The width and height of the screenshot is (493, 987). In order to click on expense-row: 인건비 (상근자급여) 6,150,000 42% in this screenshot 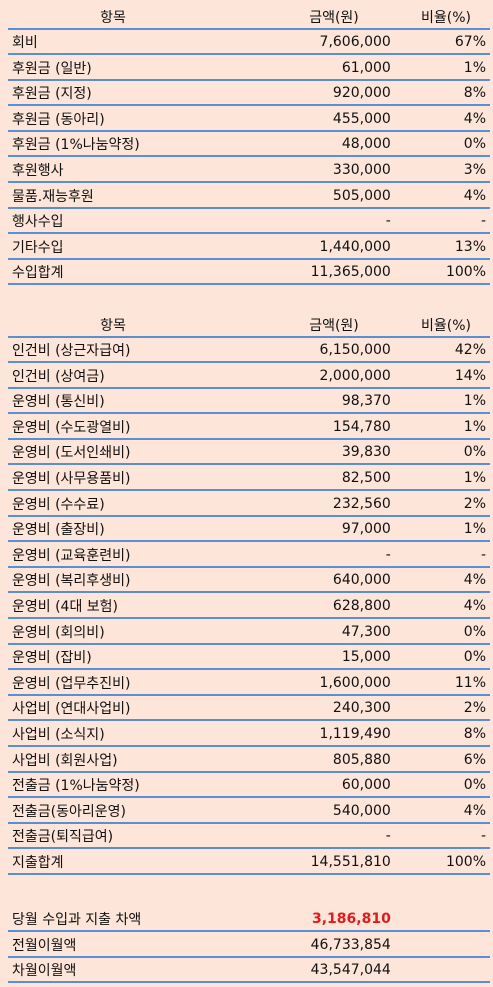, I will do `click(249, 350)`.